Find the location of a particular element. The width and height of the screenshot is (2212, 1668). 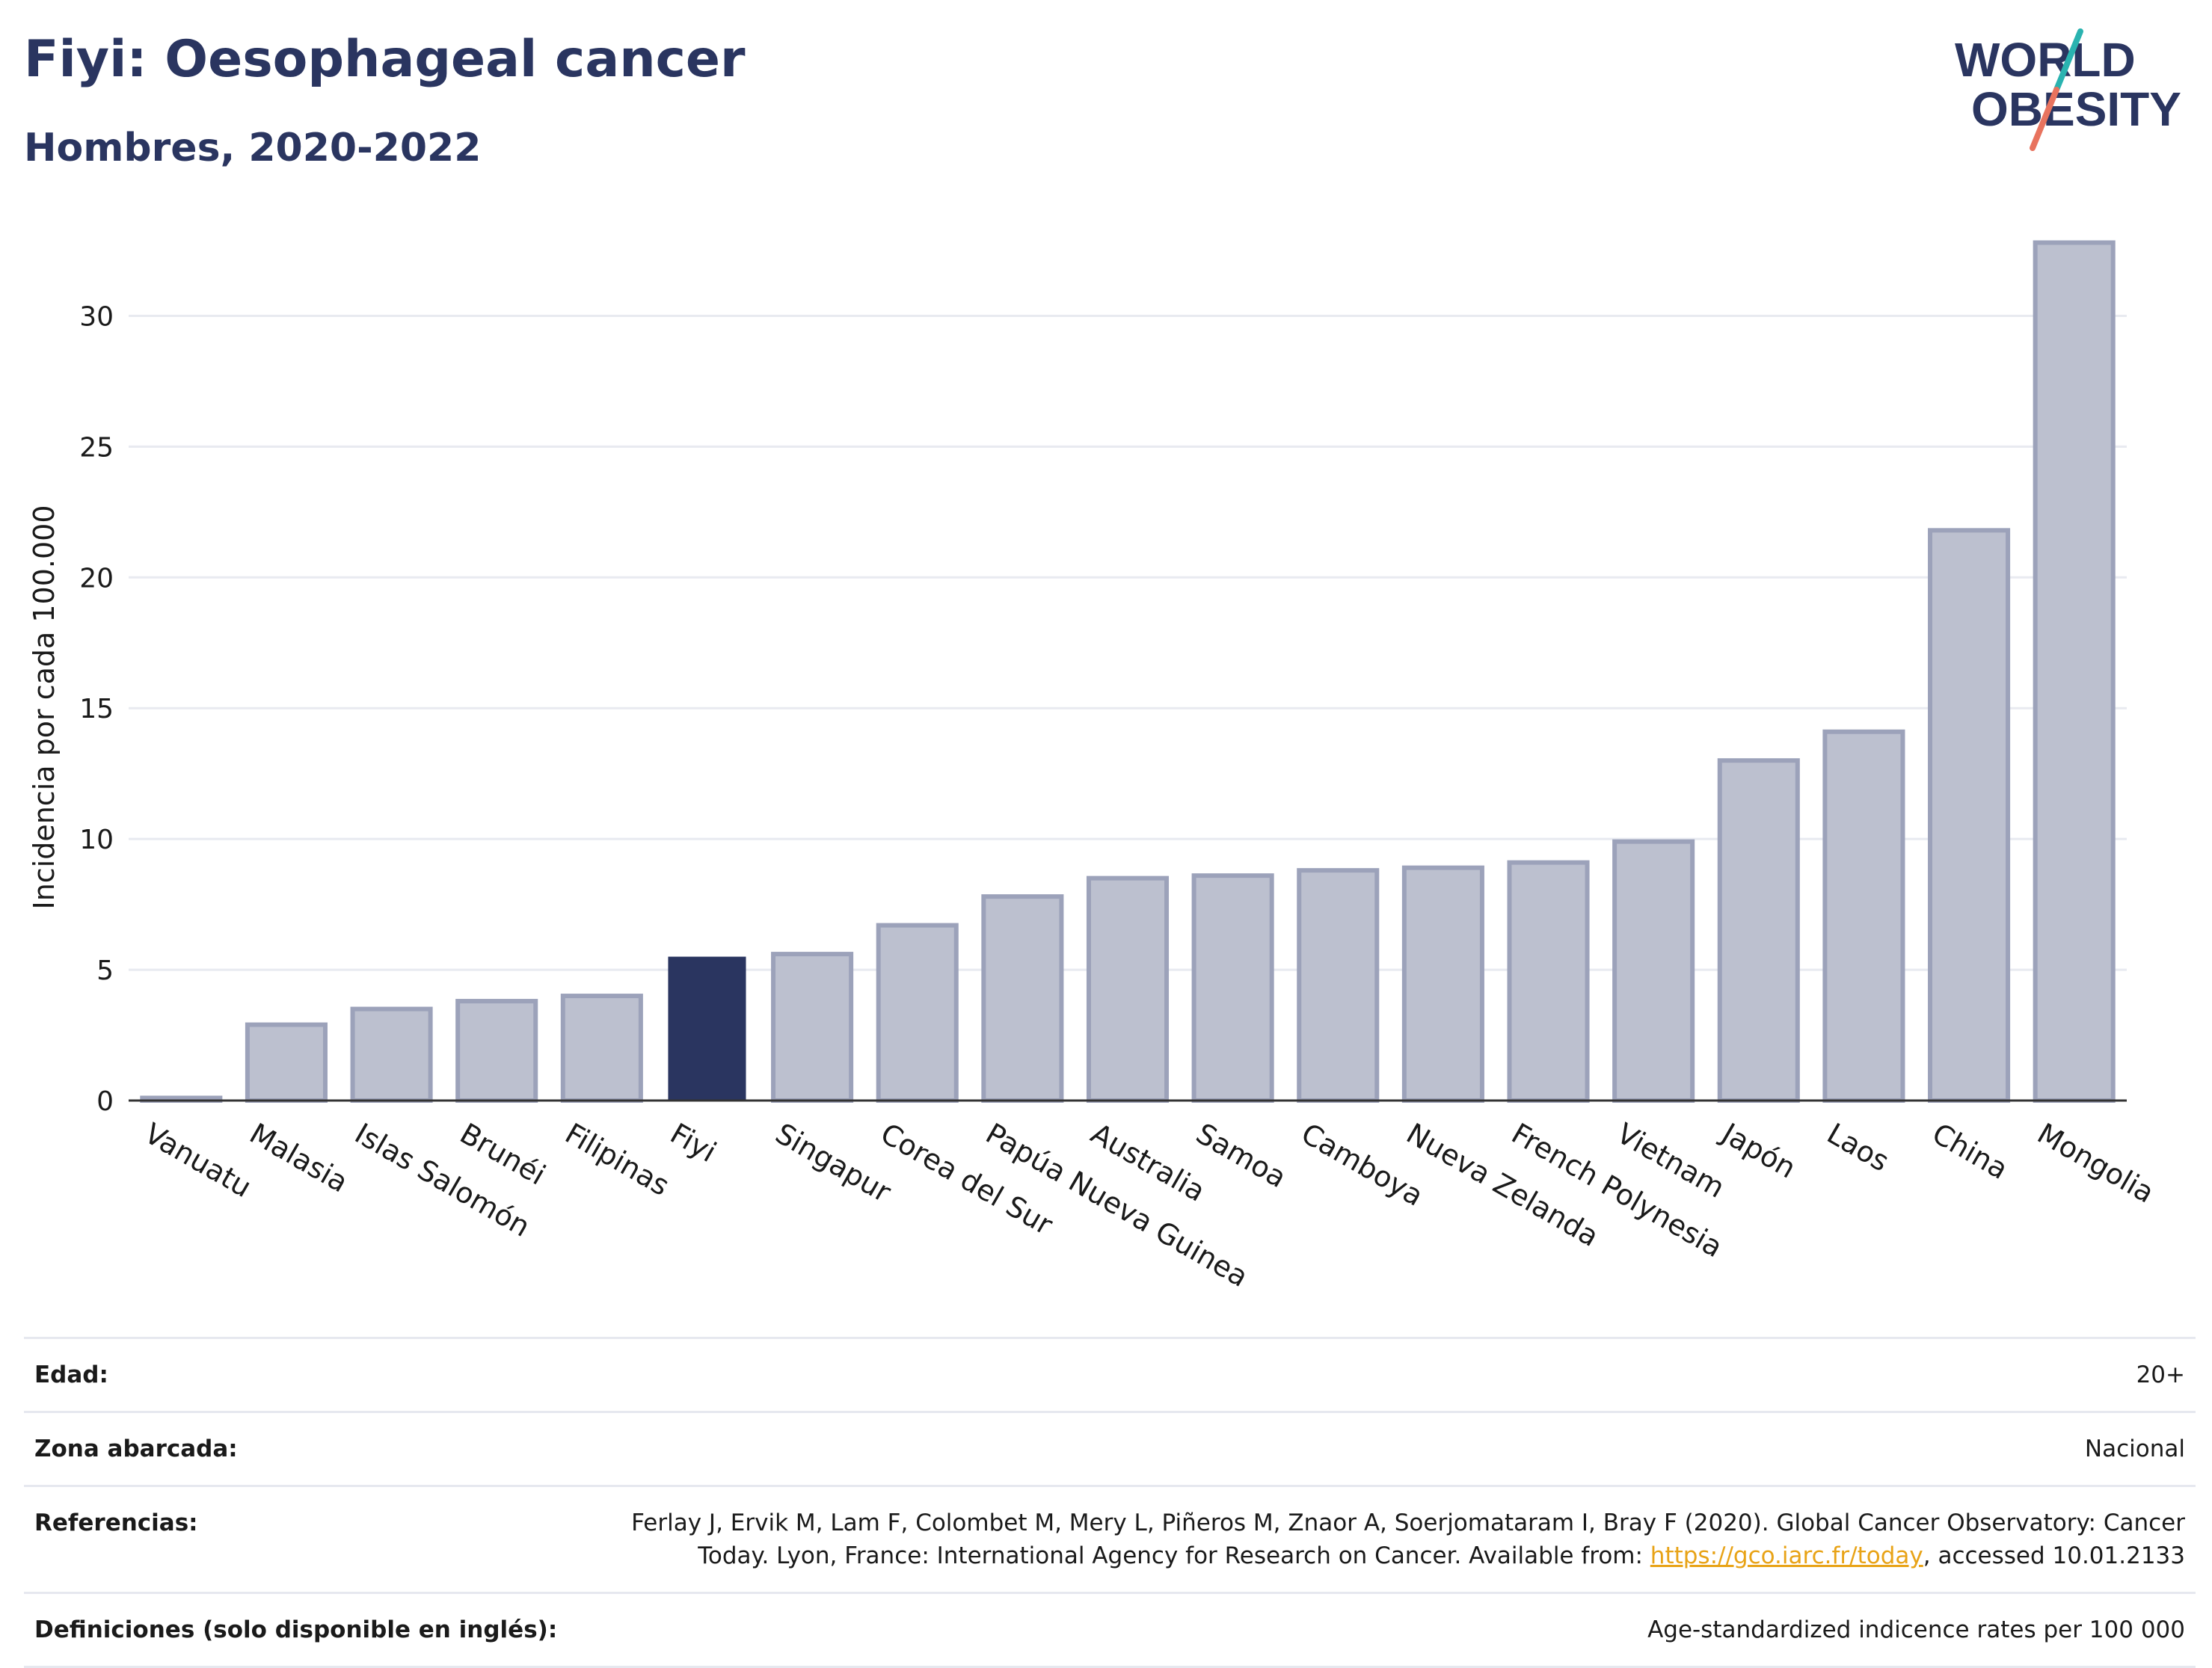

y-tick-label: 25 is located at coordinates (96, 447).